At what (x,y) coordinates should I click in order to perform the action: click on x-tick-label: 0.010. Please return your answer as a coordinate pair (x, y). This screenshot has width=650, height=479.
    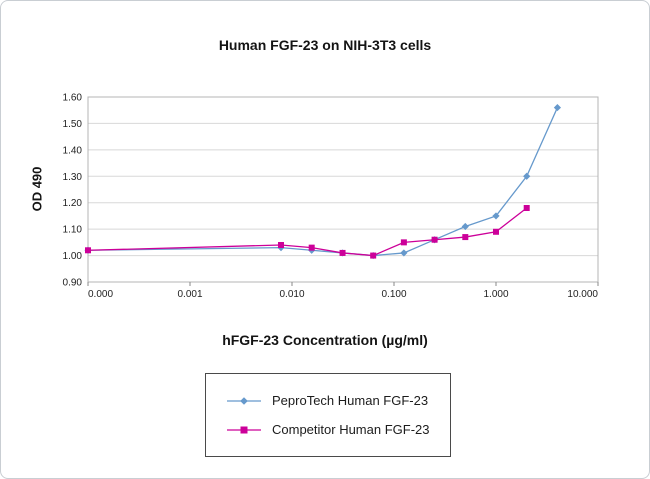
    Looking at the image, I should click on (291, 294).